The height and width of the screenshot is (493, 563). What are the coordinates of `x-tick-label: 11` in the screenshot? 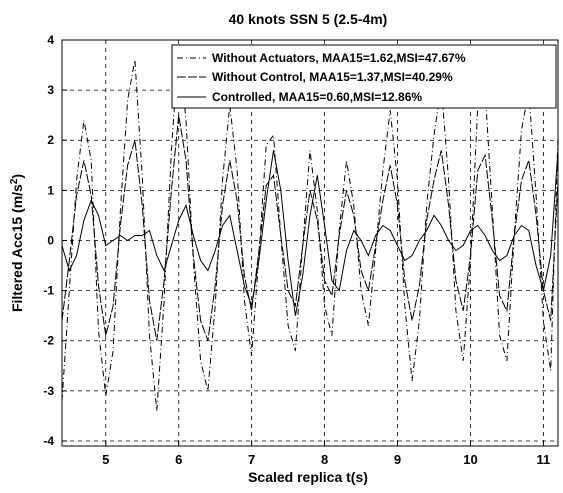 It's located at (544, 459).